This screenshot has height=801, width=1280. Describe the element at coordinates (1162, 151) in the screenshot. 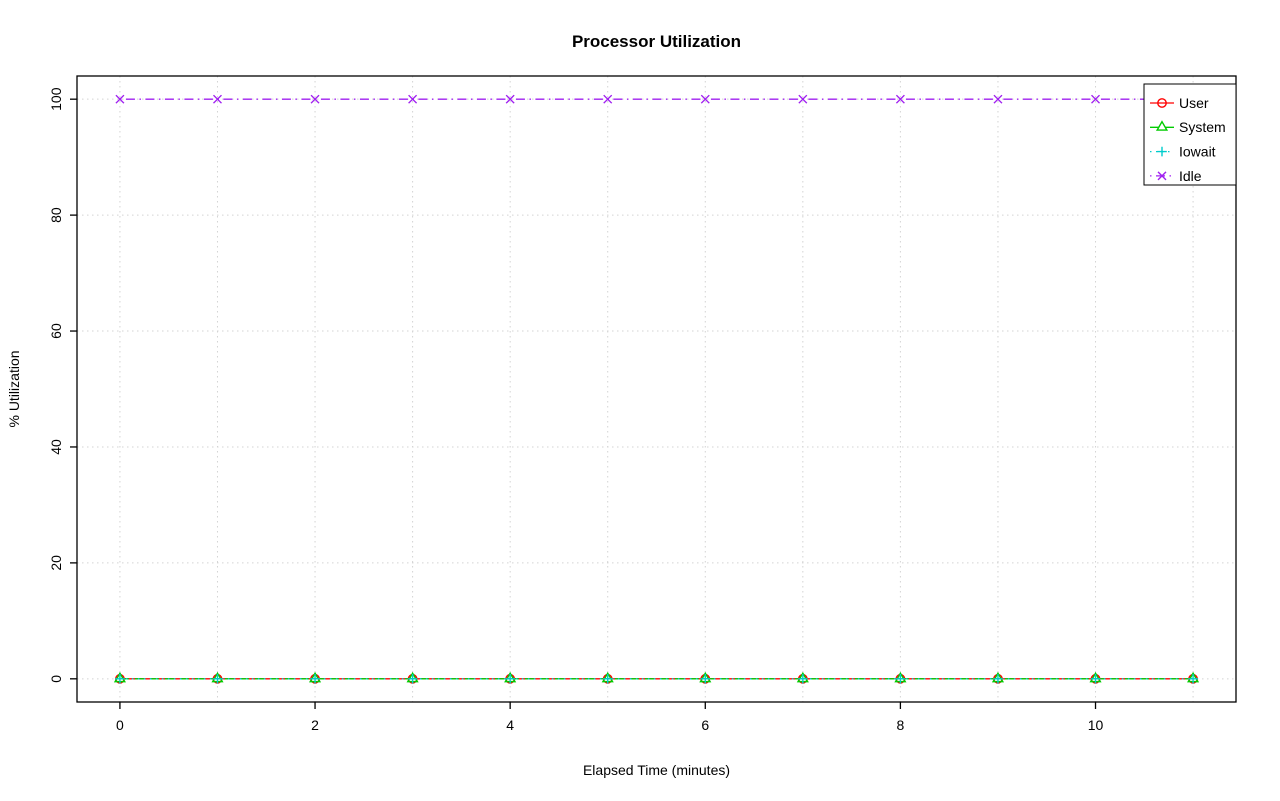

I see `legend-marker-iowait` at that location.